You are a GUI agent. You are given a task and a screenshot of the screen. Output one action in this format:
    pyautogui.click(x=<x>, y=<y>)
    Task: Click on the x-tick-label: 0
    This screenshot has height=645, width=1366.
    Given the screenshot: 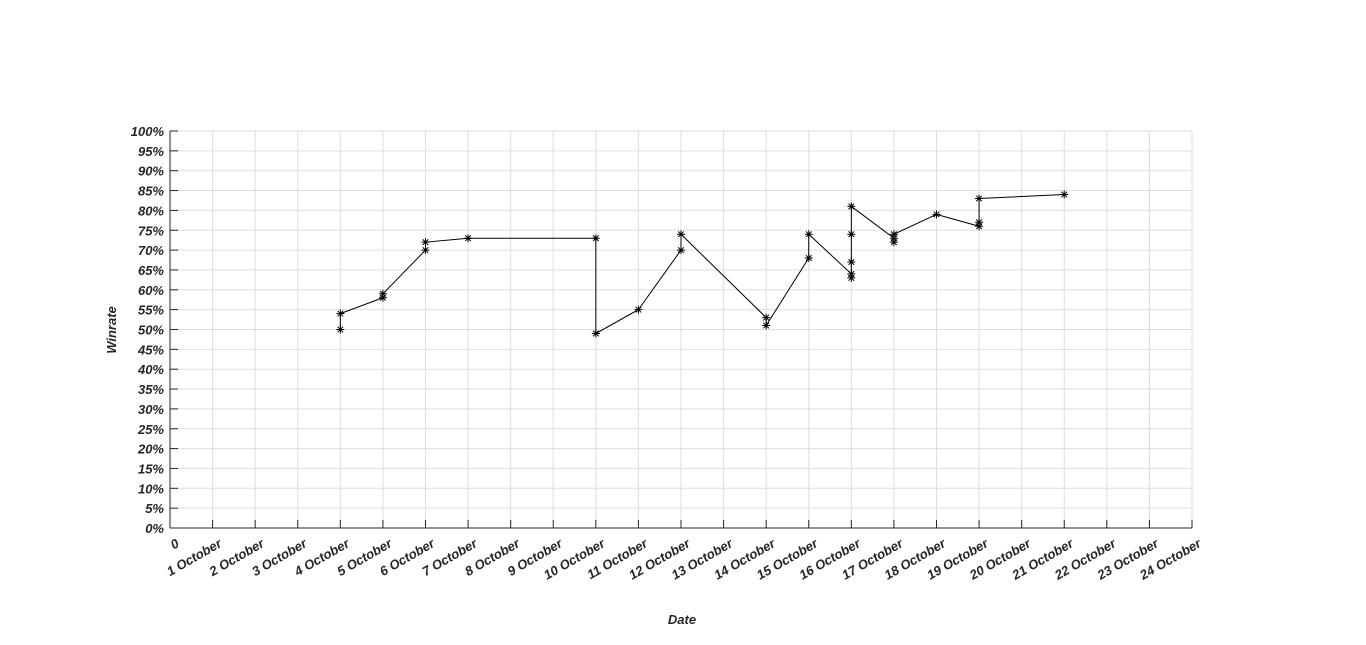 What is the action you would take?
    pyautogui.click(x=175, y=543)
    